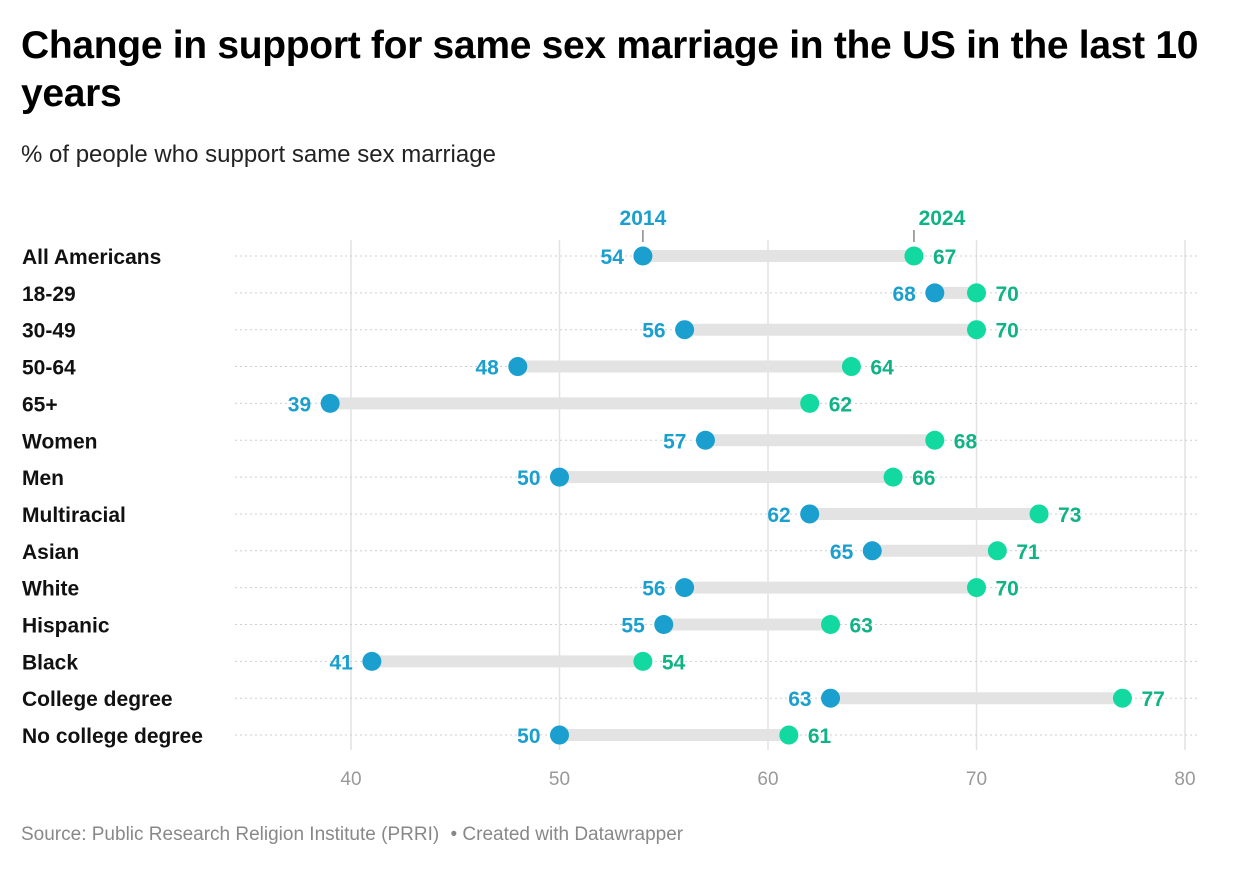 The height and width of the screenshot is (872, 1240). What do you see at coordinates (613, 257) in the screenshot?
I see `value-label-2014: 54` at bounding box center [613, 257].